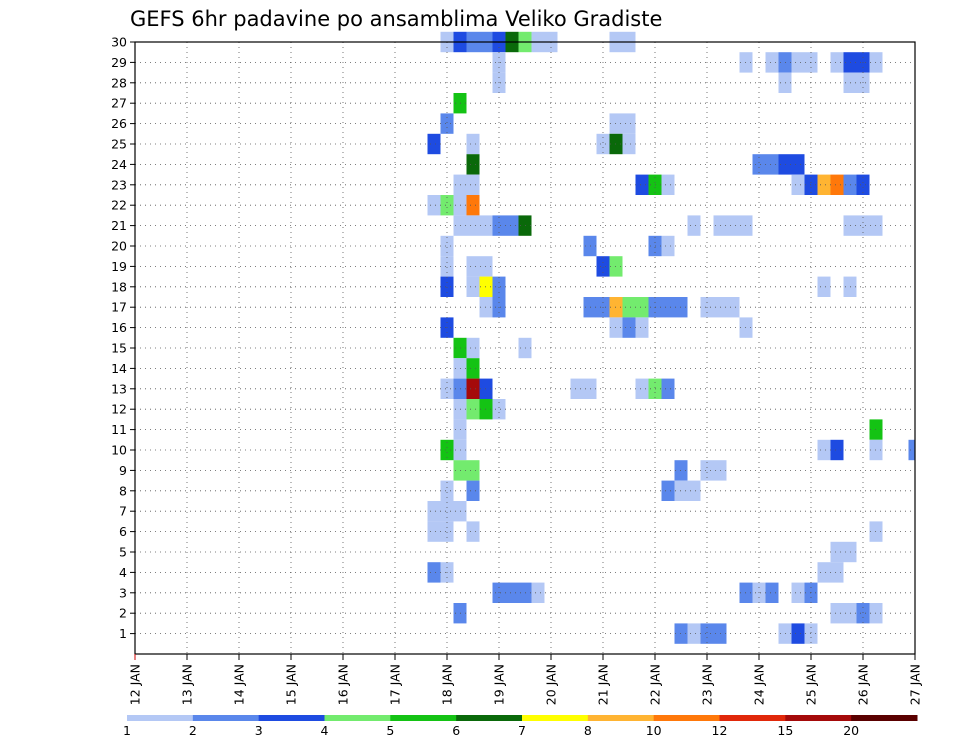 The image size is (960, 742). What do you see at coordinates (123, 511) in the screenshot?
I see `y-tick-label: 7` at bounding box center [123, 511].